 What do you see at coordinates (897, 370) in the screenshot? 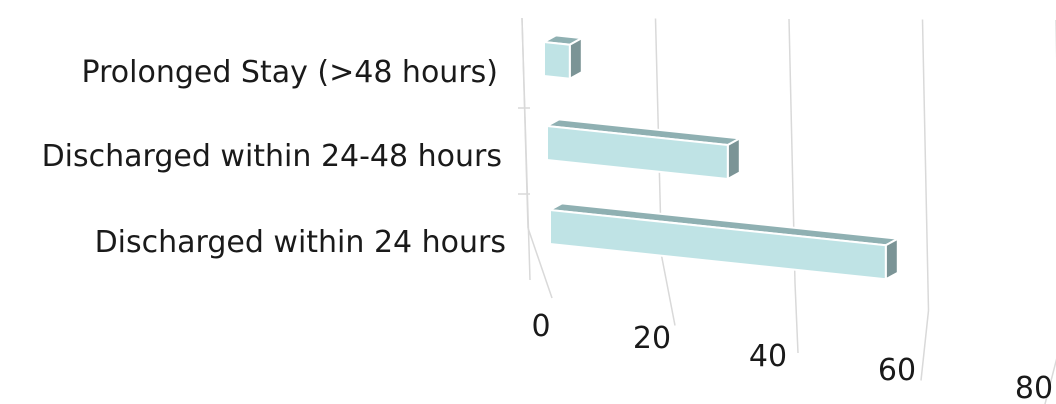
I see `x-tick-label-60: 60` at bounding box center [897, 370].